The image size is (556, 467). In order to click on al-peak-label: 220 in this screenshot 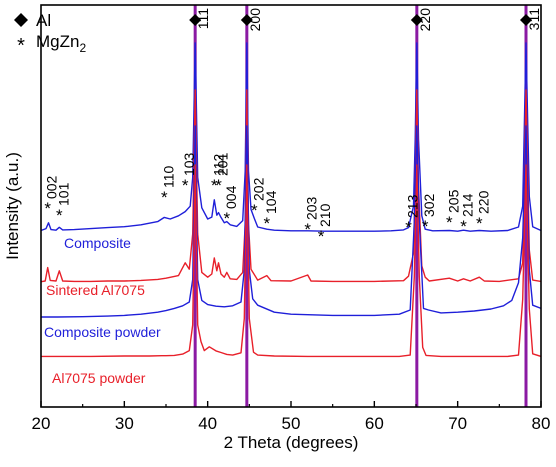, I will do `click(425, 20)`.